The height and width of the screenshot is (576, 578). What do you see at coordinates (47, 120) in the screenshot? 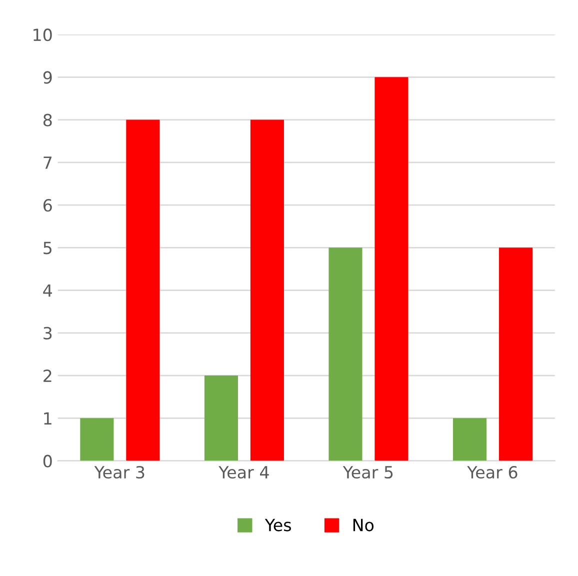
I see `y-tick-label: 8` at bounding box center [47, 120].